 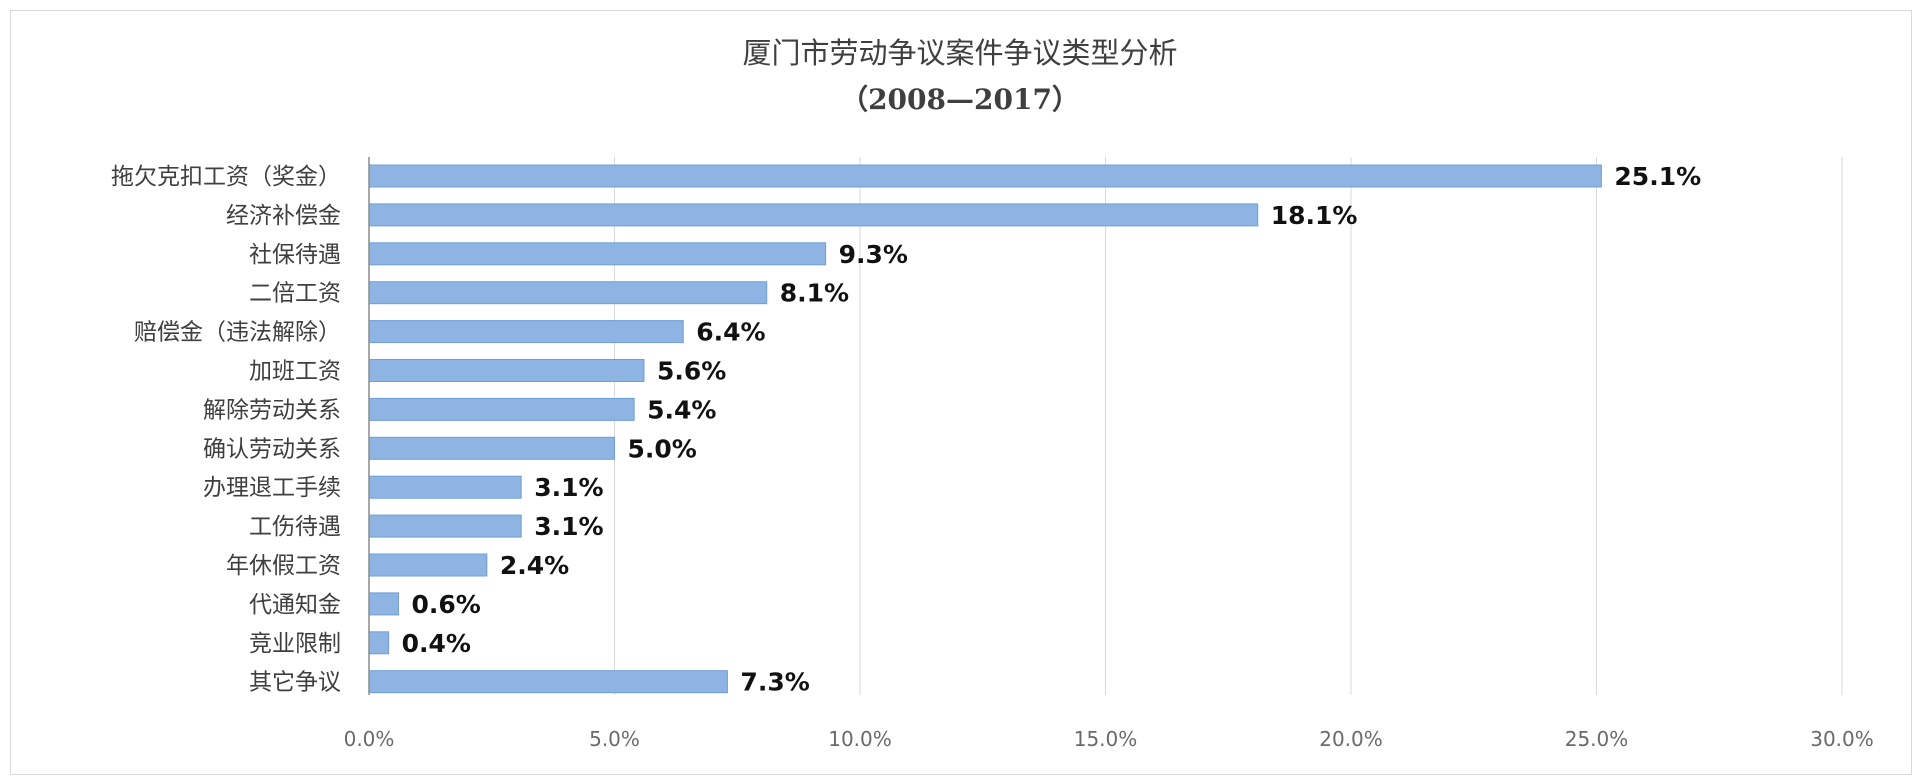 I want to click on chart-title: 厦门市劳动争议案件争议类型分析, so click(x=960, y=53).